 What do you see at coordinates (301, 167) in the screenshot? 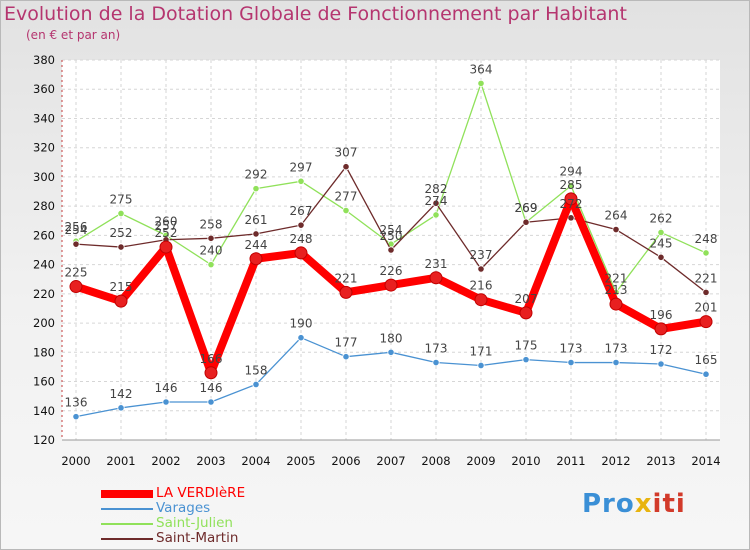
I see `data-label-saint-julien: 297` at bounding box center [301, 167].